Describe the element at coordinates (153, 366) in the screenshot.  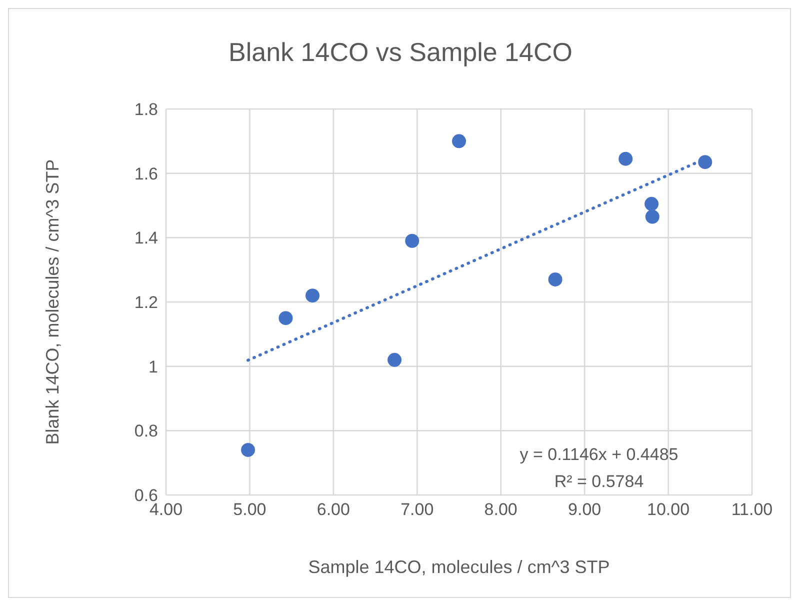
I see `y-tick-label: 1` at that location.